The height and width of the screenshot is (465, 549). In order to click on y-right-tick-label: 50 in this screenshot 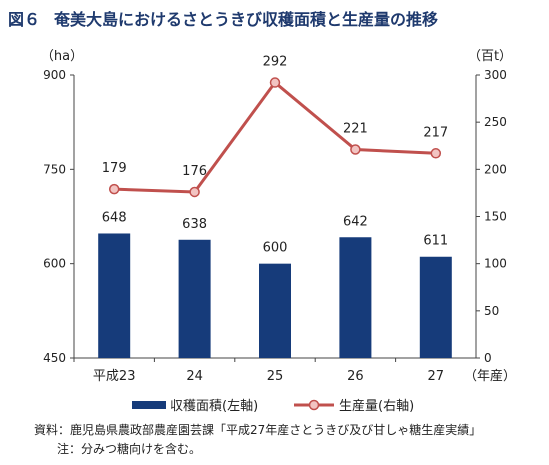, I will do `click(491, 311)`.